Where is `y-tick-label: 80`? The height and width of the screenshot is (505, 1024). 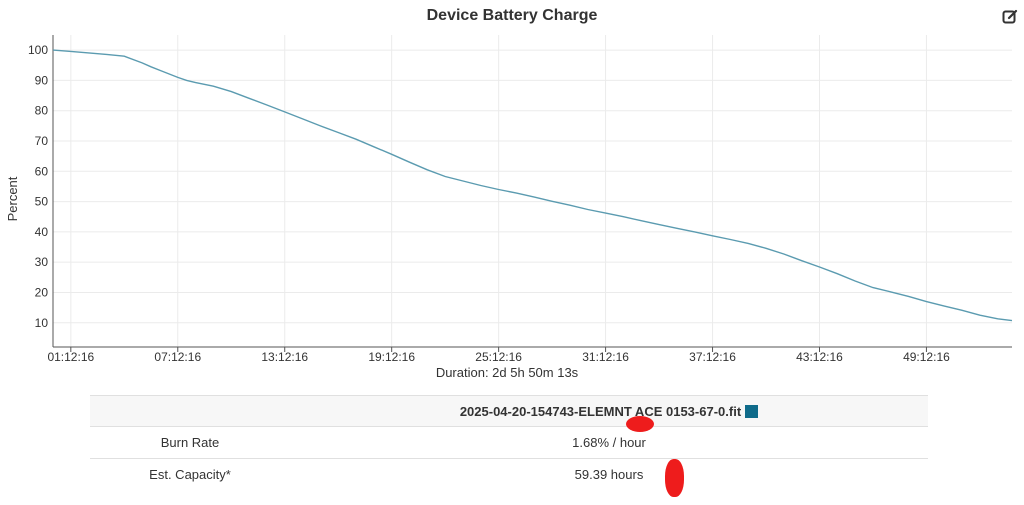 y-tick-label: 80 is located at coordinates (42, 111).